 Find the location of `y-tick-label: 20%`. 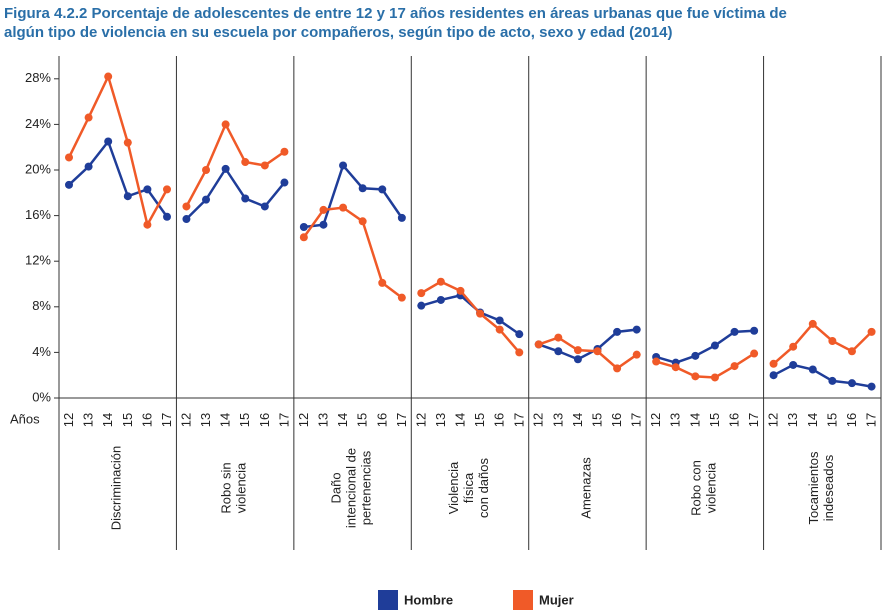

y-tick-label: 20% is located at coordinates (38, 168).